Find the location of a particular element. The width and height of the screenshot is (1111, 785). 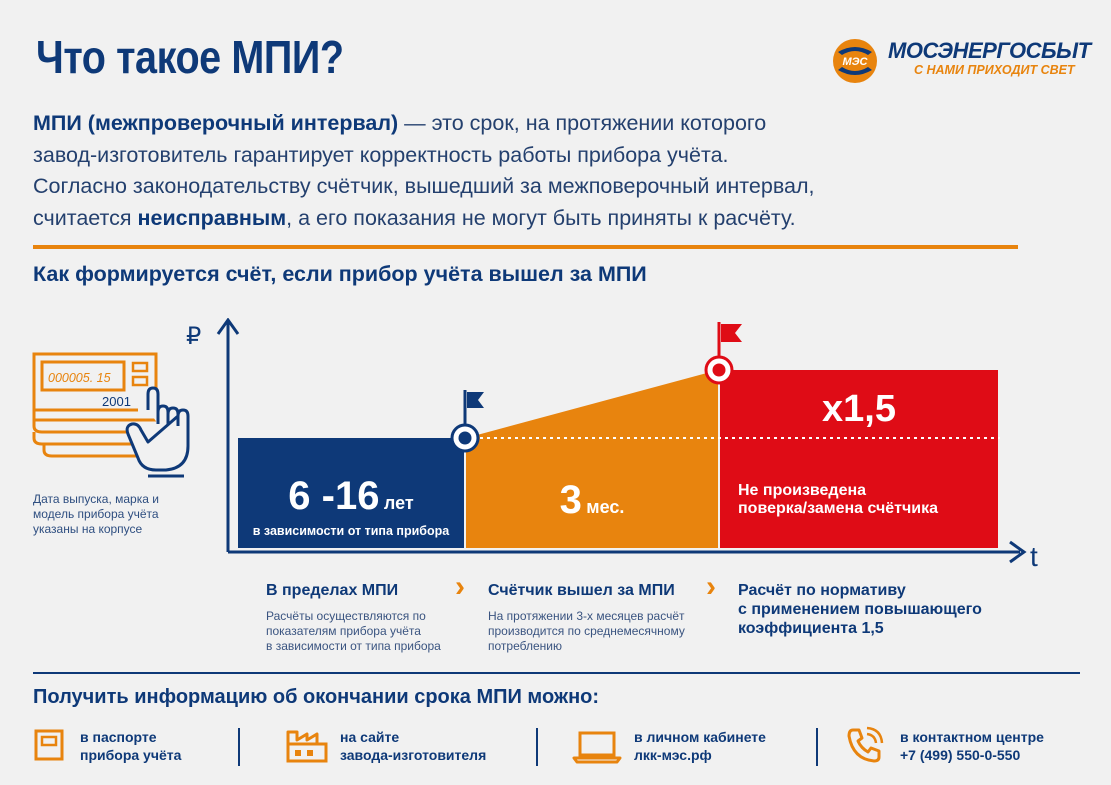

source-contact-line1: в контактном центре is located at coordinates (972, 737).